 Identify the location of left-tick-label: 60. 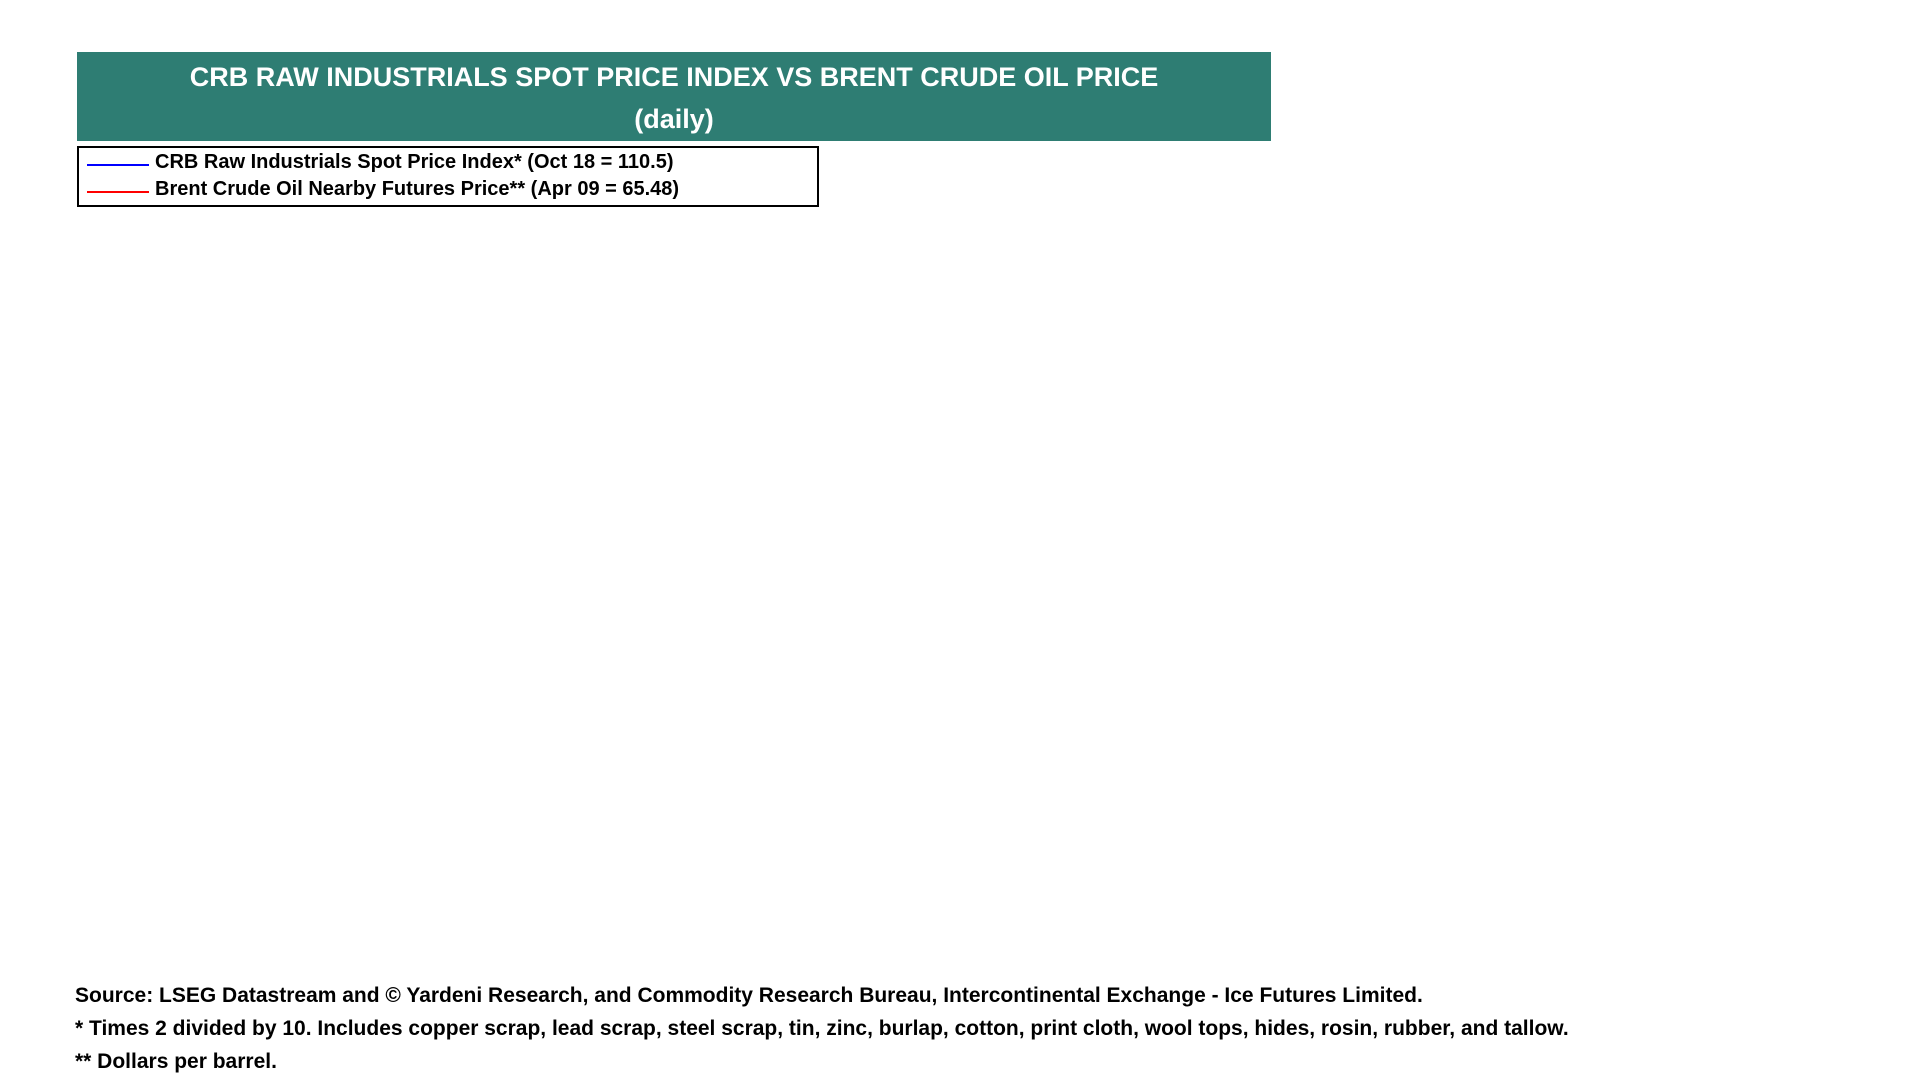
(55, 821).